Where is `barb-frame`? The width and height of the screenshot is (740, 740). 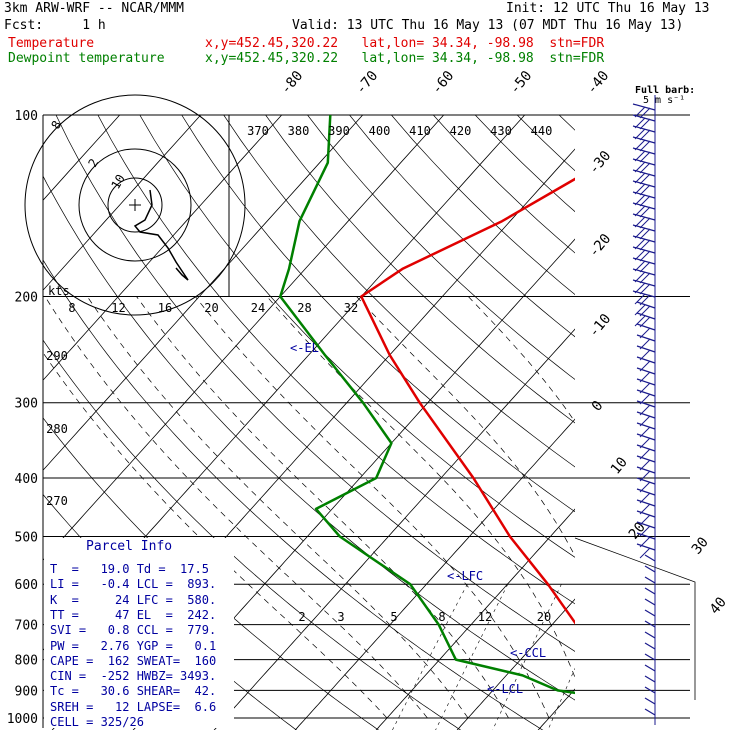
barb-frame is located at coordinates (635, 618).